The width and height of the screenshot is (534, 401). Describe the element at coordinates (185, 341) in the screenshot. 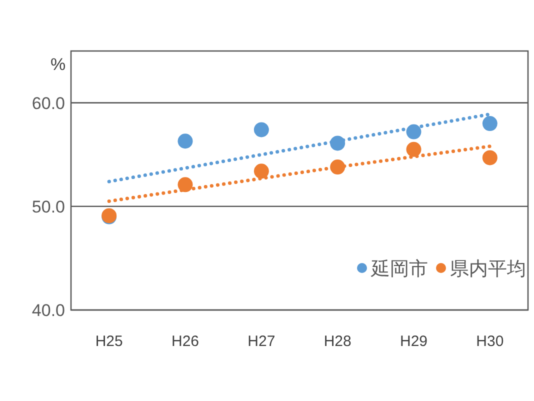

I see `x-tick-label: H26` at that location.